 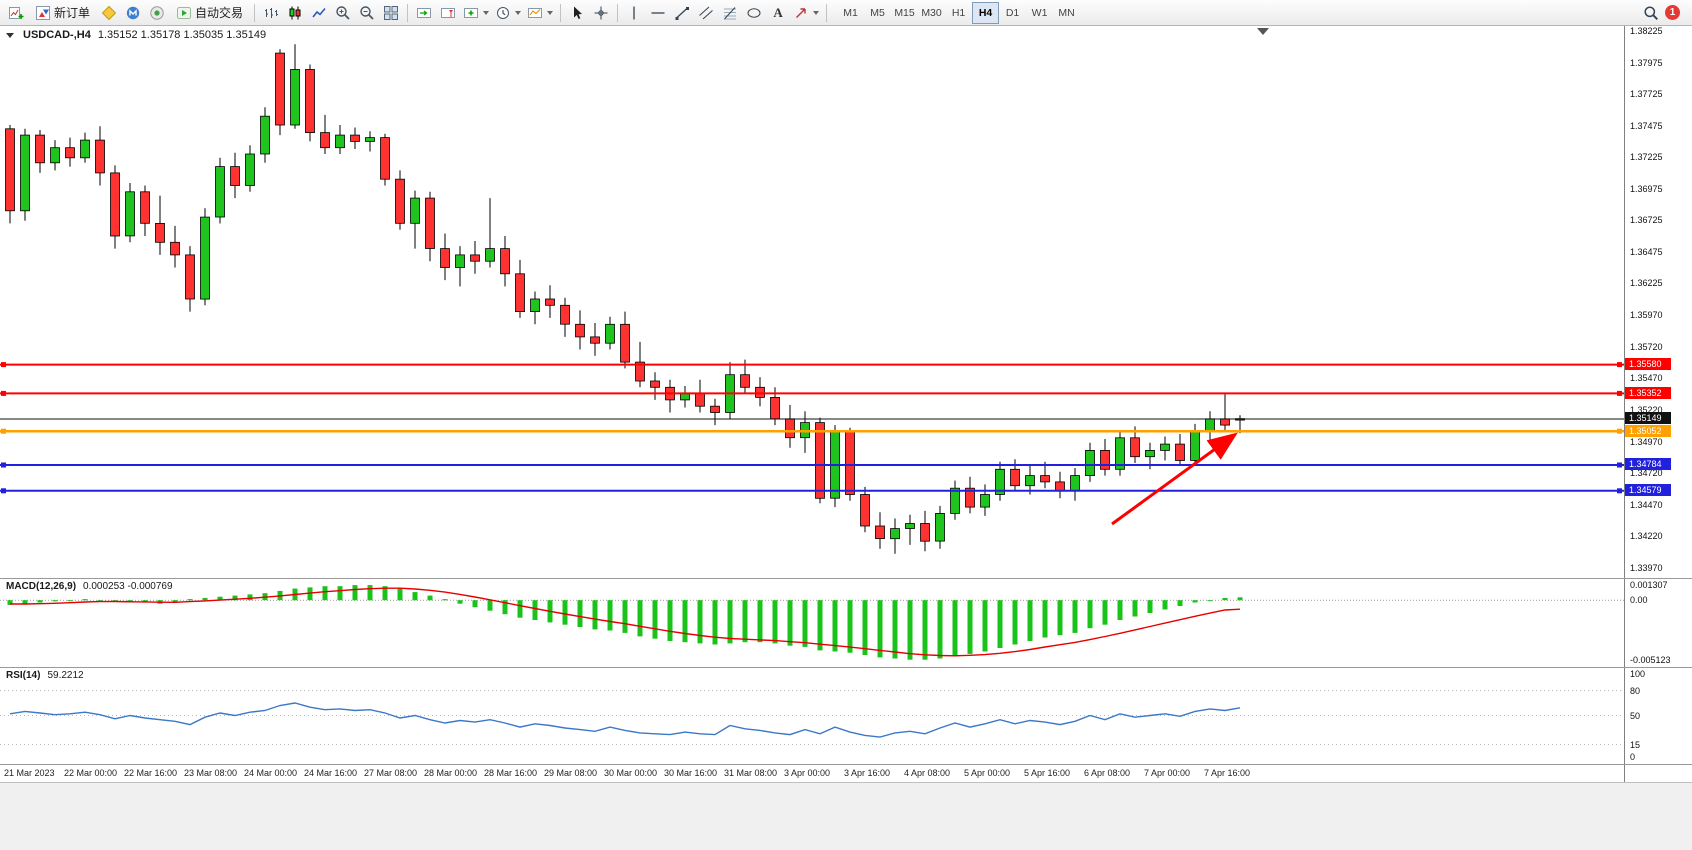 What do you see at coordinates (540, 13) in the screenshot?
I see `templates-button` at bounding box center [540, 13].